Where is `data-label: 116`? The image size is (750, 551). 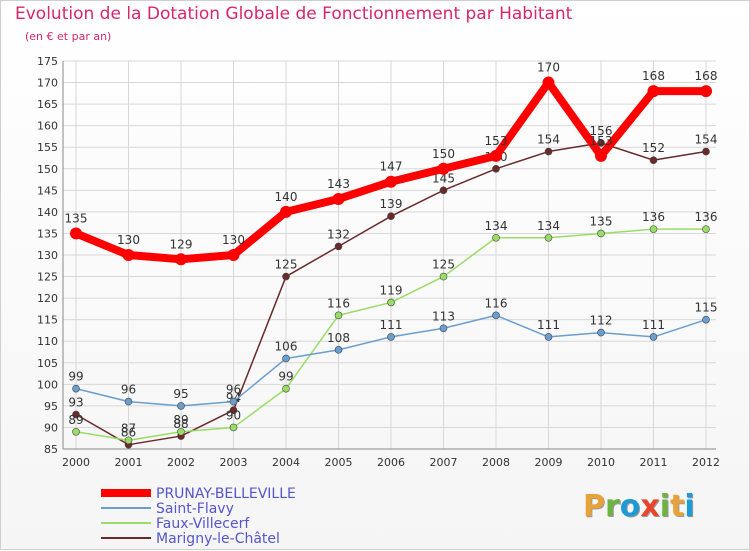 data-label: 116 is located at coordinates (496, 303).